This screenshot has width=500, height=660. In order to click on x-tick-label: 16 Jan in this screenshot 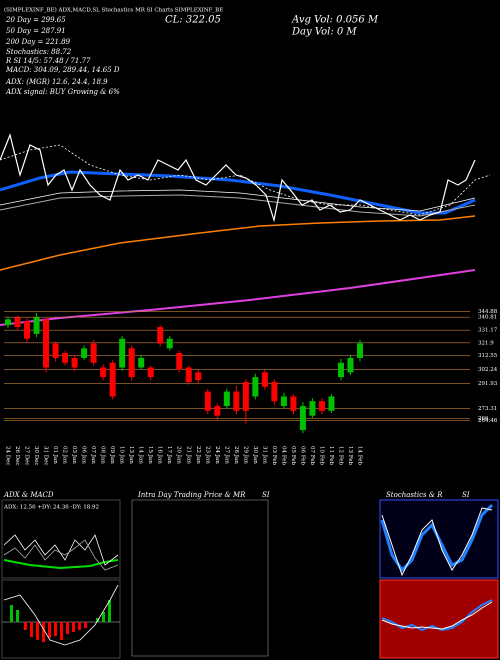, I will do `click(160, 455)`.